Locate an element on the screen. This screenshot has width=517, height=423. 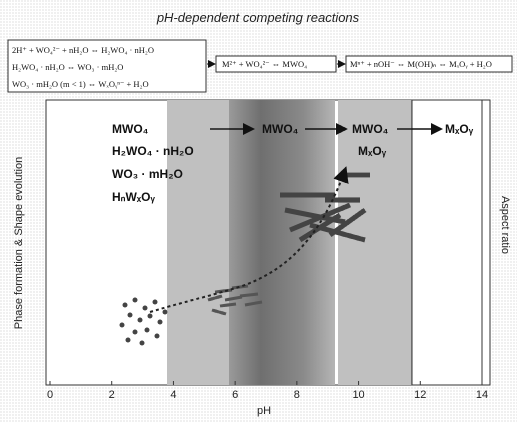
title: pH-dependent competing reactions is located at coordinates (258, 17).